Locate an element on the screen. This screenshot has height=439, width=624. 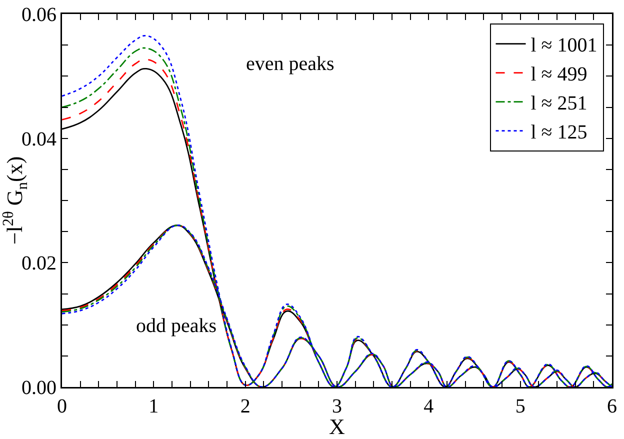
legend-label: l ≈ 125 is located at coordinates (559, 133).